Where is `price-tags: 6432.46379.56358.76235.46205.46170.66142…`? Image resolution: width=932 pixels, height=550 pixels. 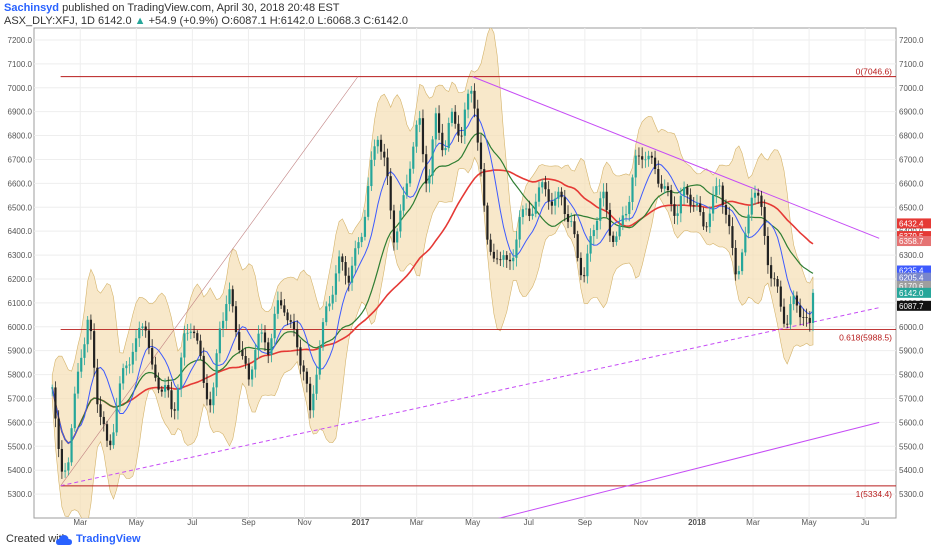
price-tags: 6432.46379.56358.76235.46205.46170.66142… is located at coordinates (914, 264).